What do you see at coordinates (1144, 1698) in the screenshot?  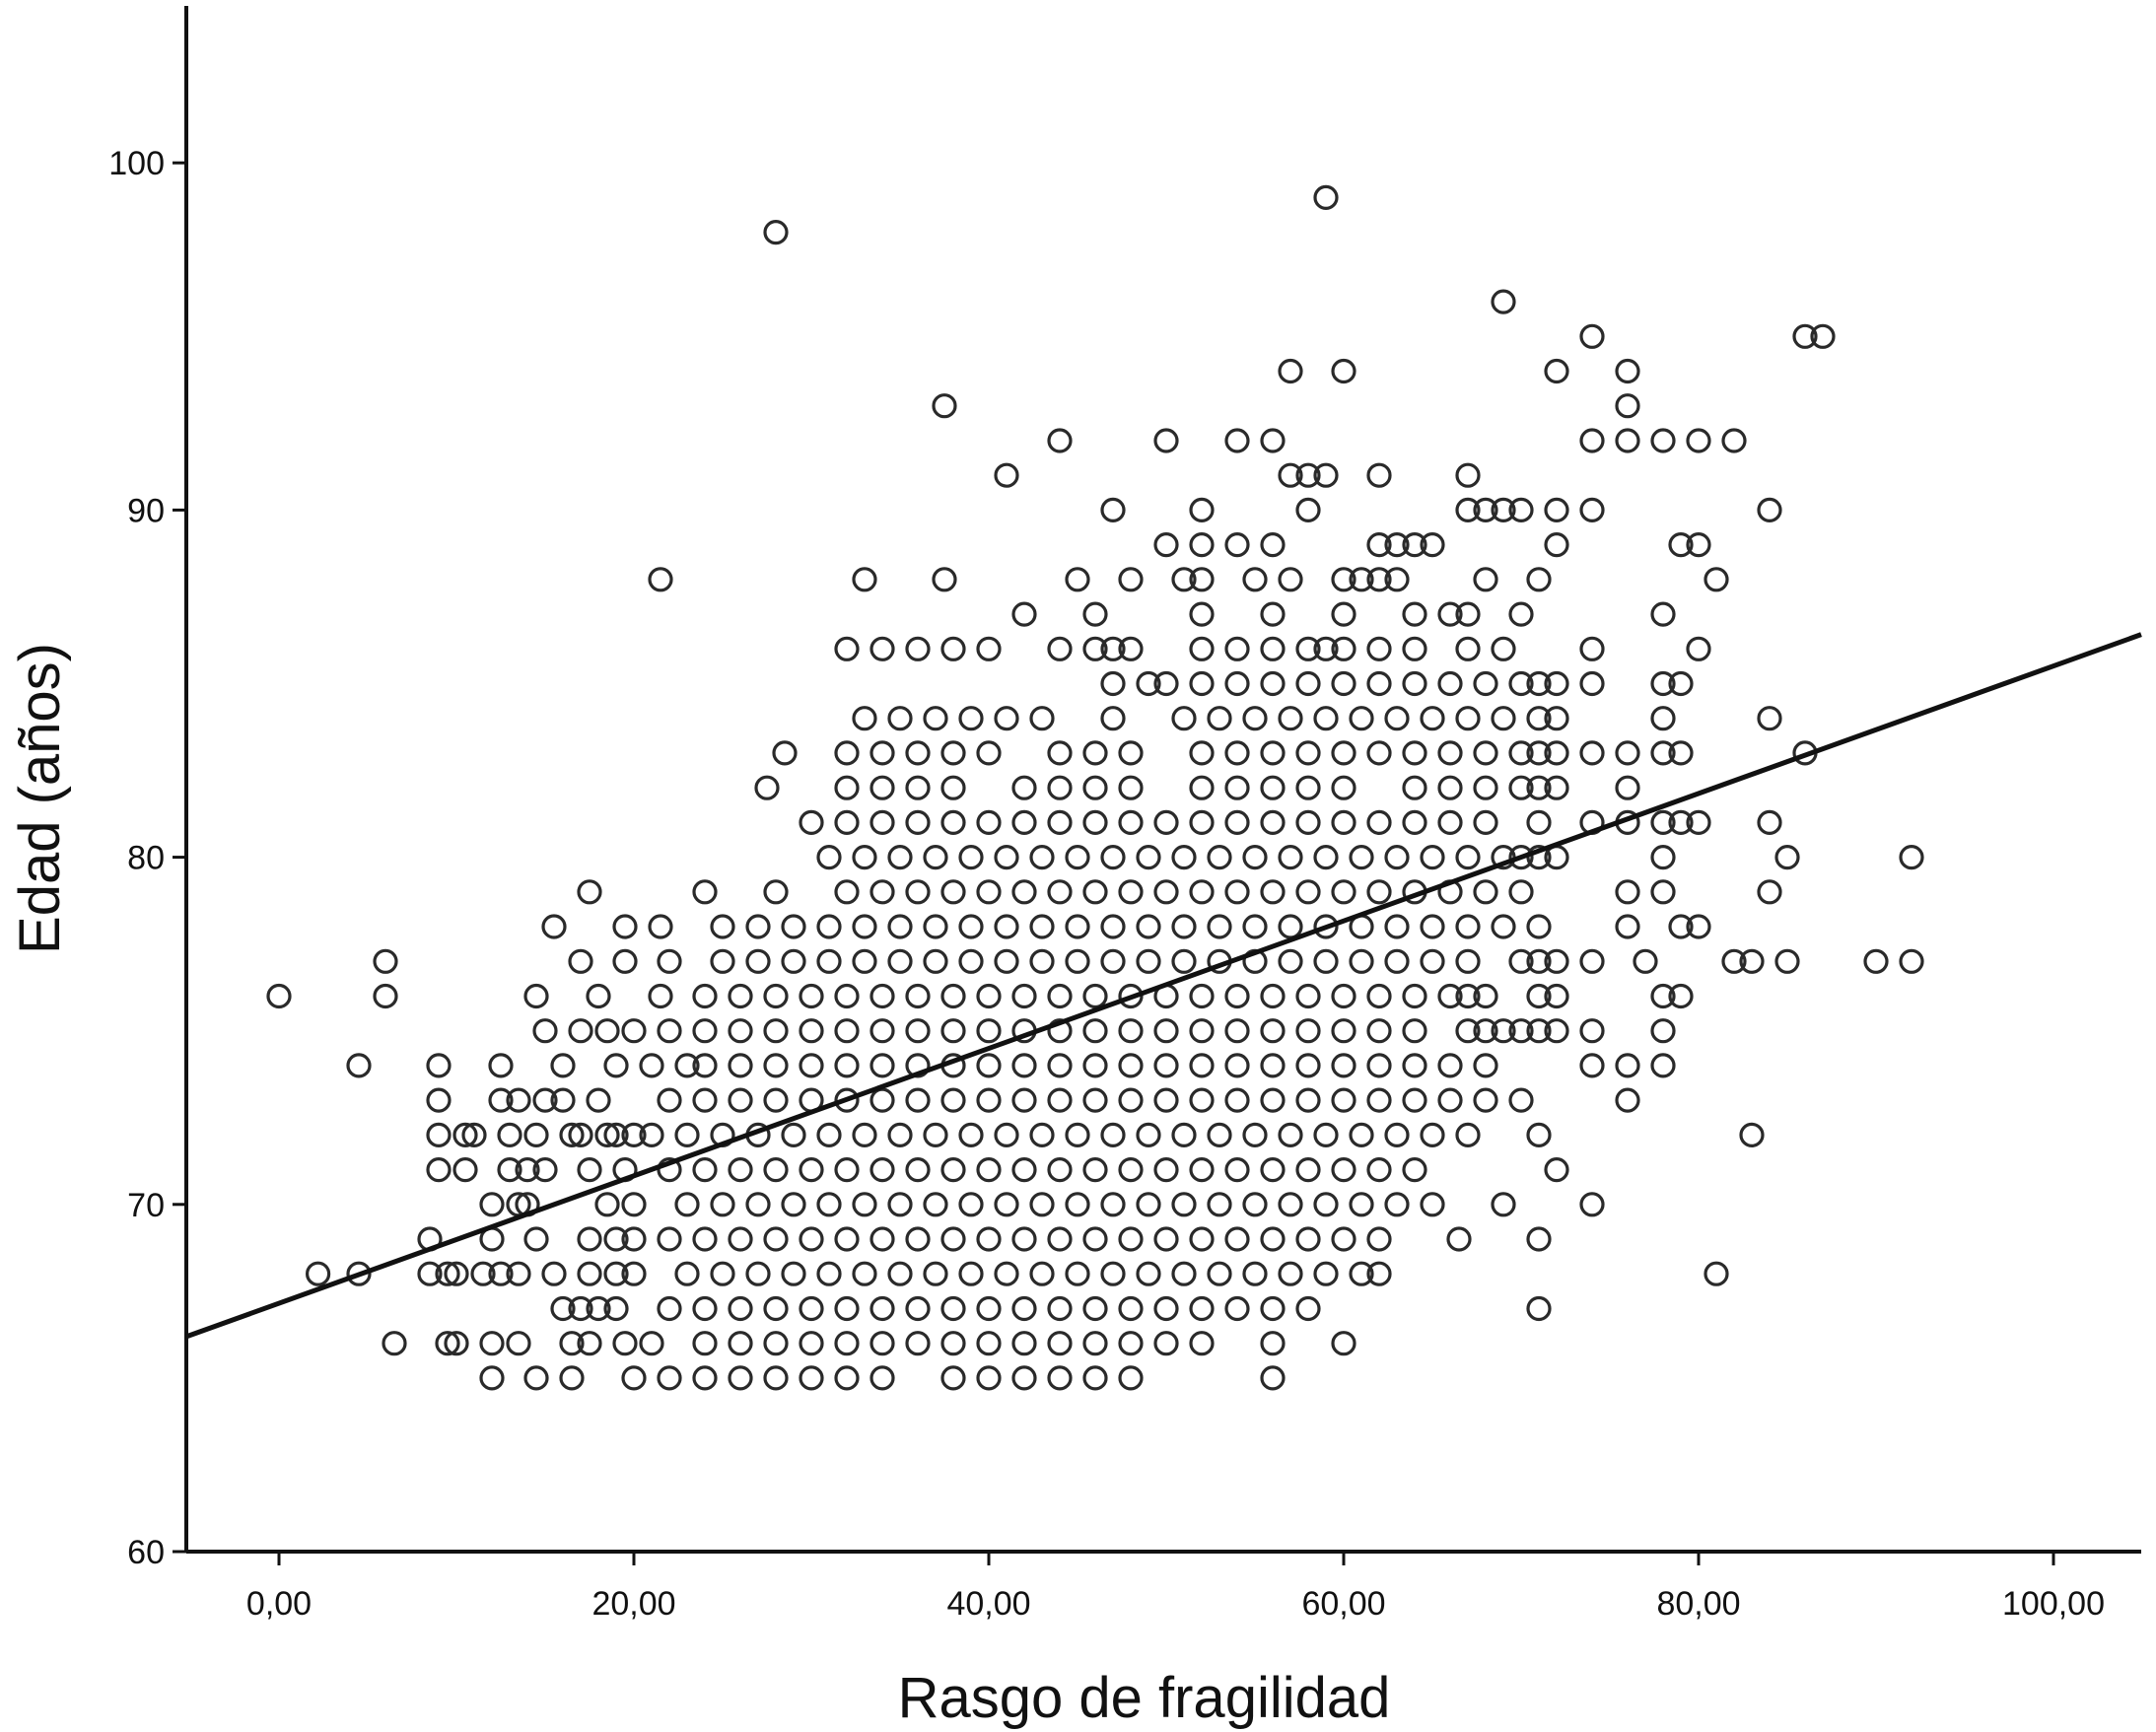 I see `x-axis-title: Rasgo de fragilidad` at bounding box center [1144, 1698].